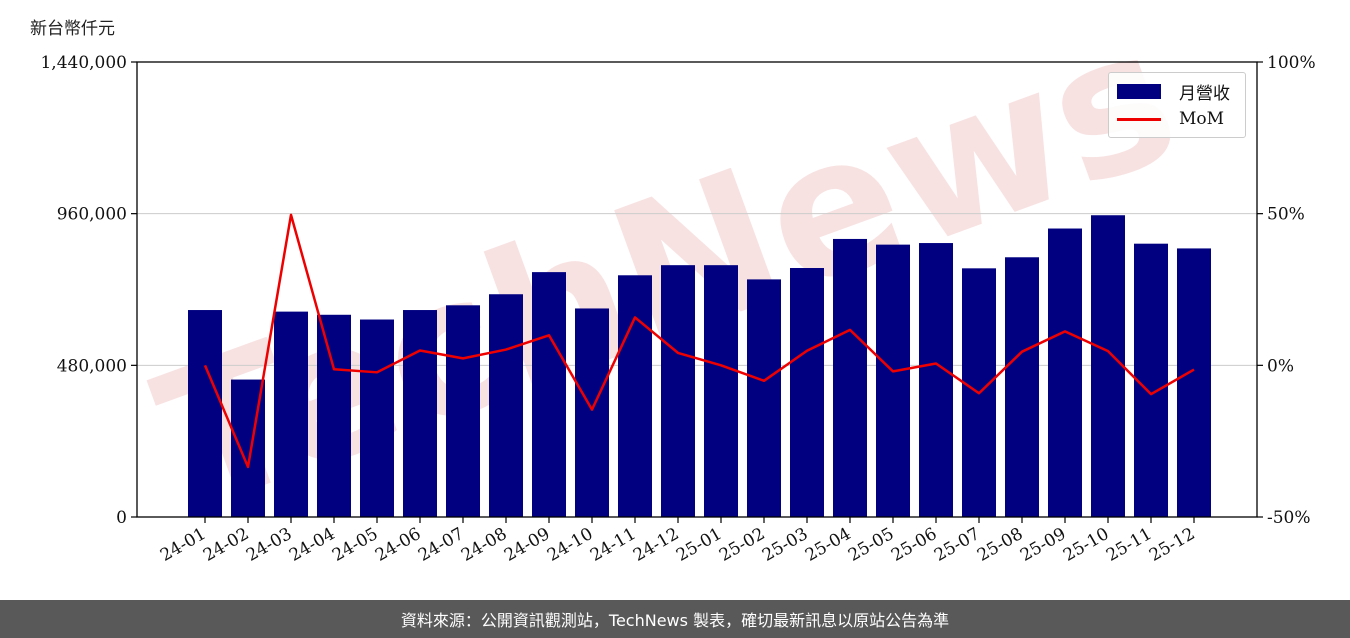 The width and height of the screenshot is (1350, 638). I want to click on x-tick-label-24-09: 24-09, so click(527, 545).